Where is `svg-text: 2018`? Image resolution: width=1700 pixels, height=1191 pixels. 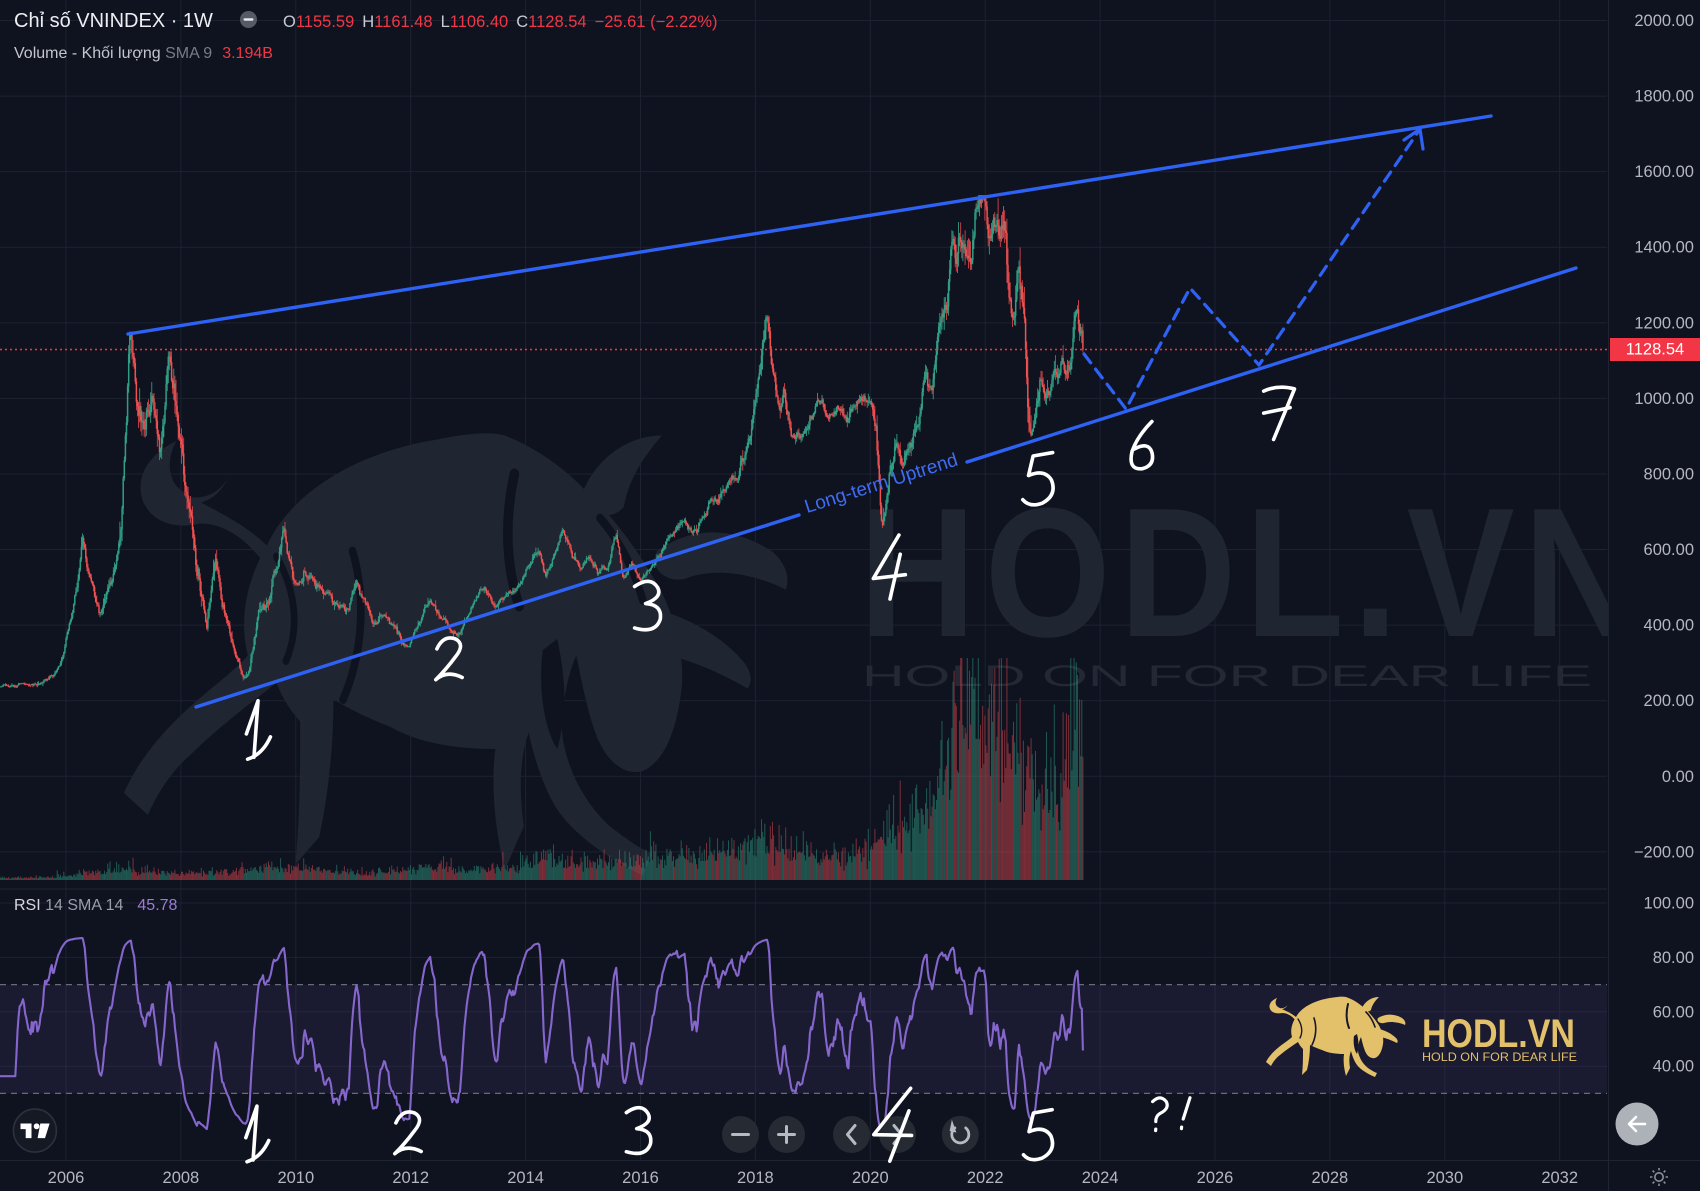
svg-text: 2018 is located at coordinates (755, 1178).